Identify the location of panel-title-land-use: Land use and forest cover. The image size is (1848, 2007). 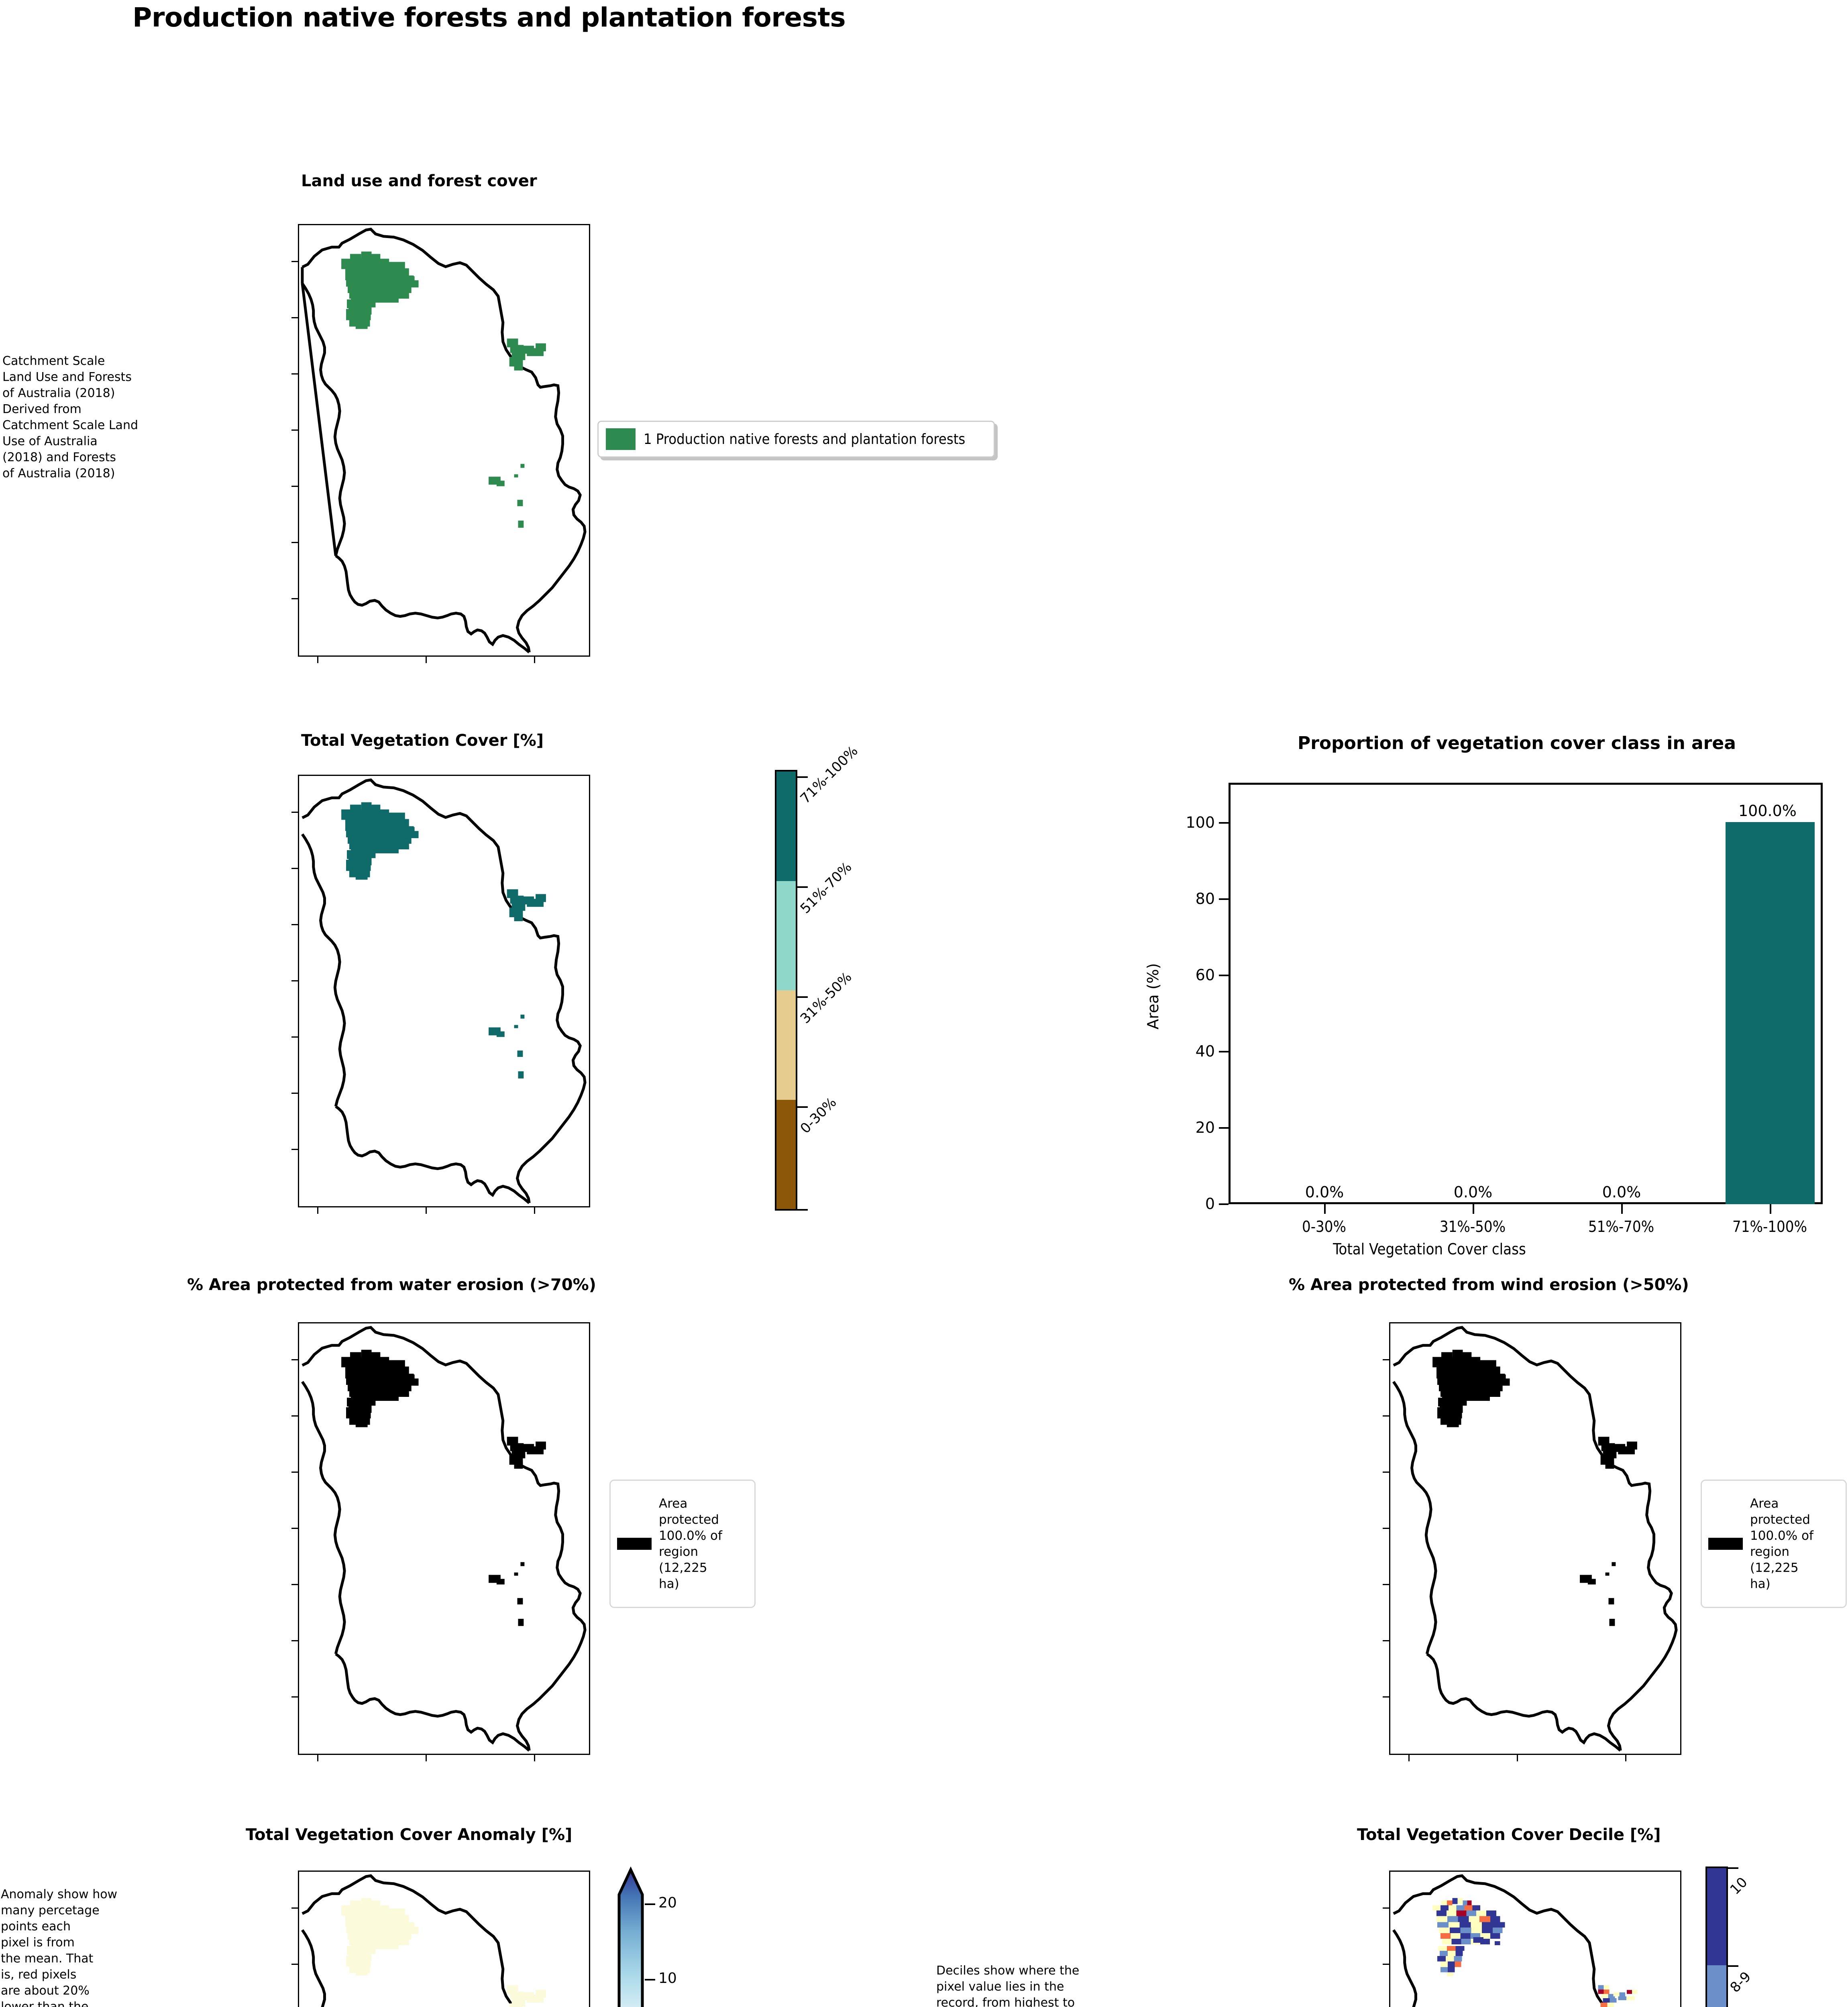
(419, 181).